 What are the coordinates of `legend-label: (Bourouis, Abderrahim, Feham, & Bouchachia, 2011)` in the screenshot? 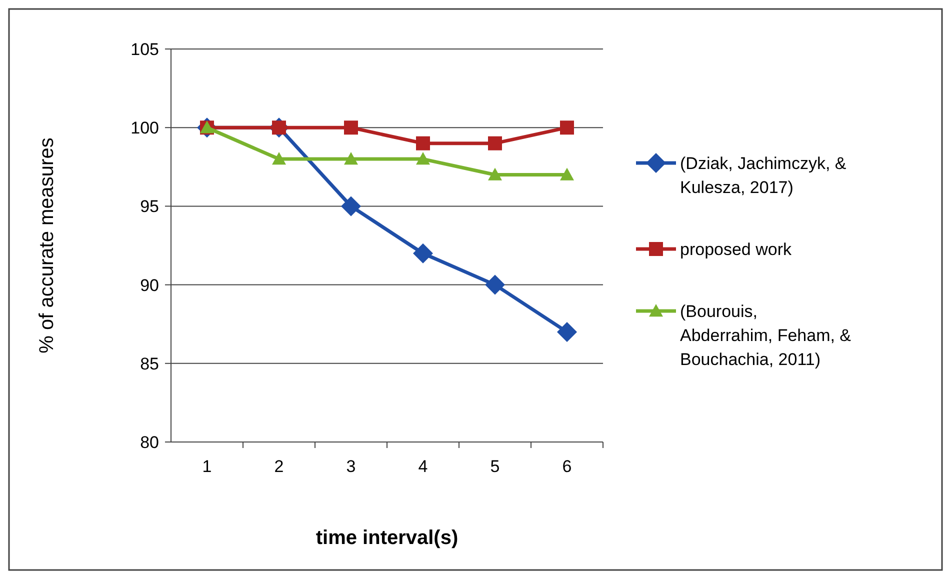 It's located at (766, 335).